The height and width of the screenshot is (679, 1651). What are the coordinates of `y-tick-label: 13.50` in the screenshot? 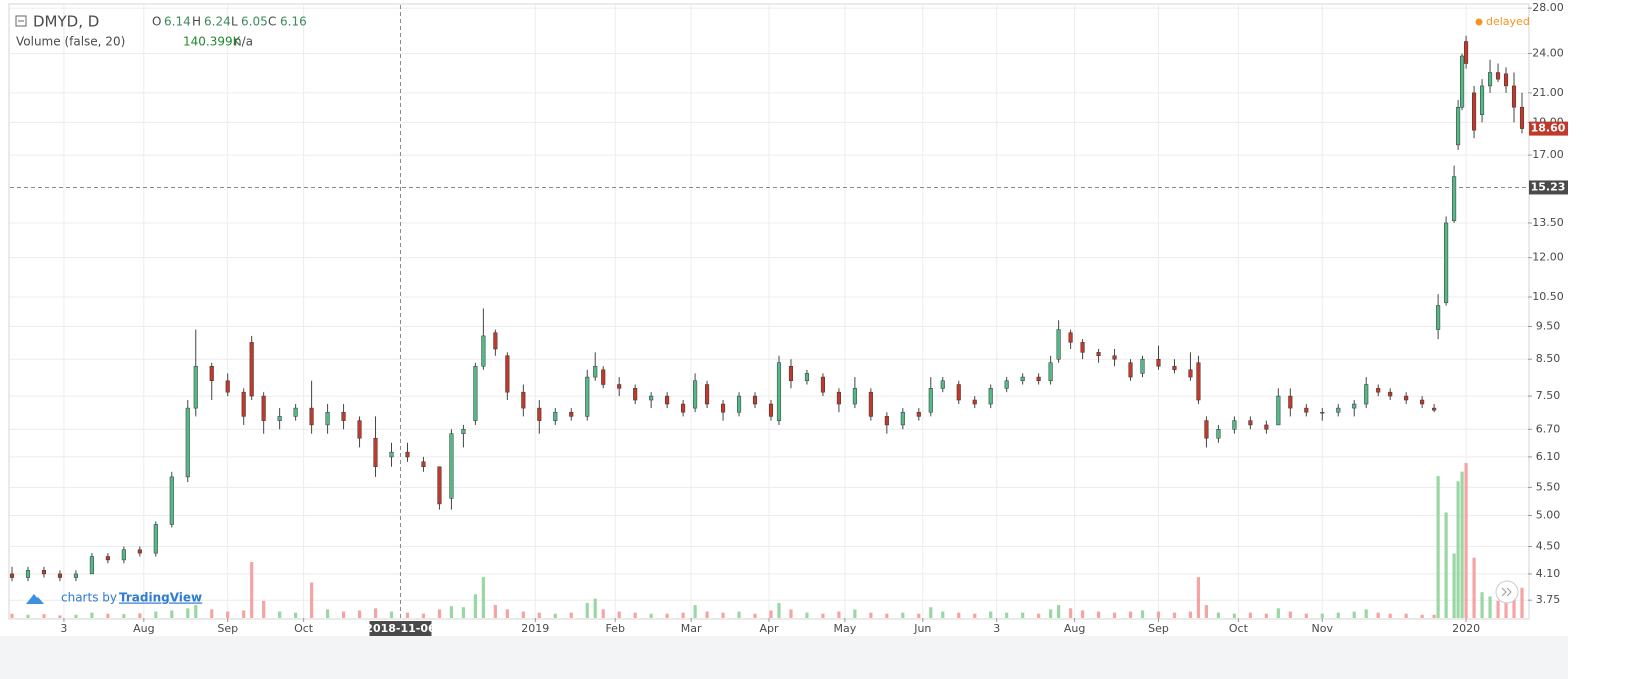 It's located at (1548, 222).